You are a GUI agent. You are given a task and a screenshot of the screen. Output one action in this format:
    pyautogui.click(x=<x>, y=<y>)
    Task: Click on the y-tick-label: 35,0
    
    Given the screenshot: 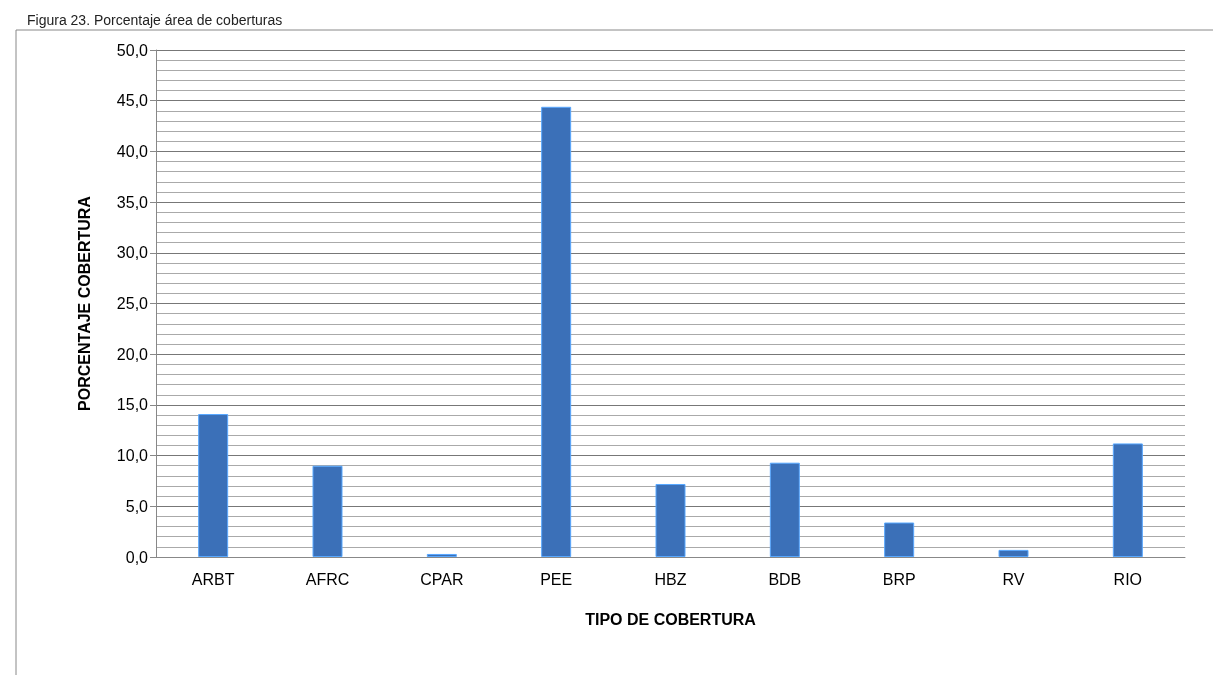 What is the action you would take?
    pyautogui.click(x=132, y=202)
    